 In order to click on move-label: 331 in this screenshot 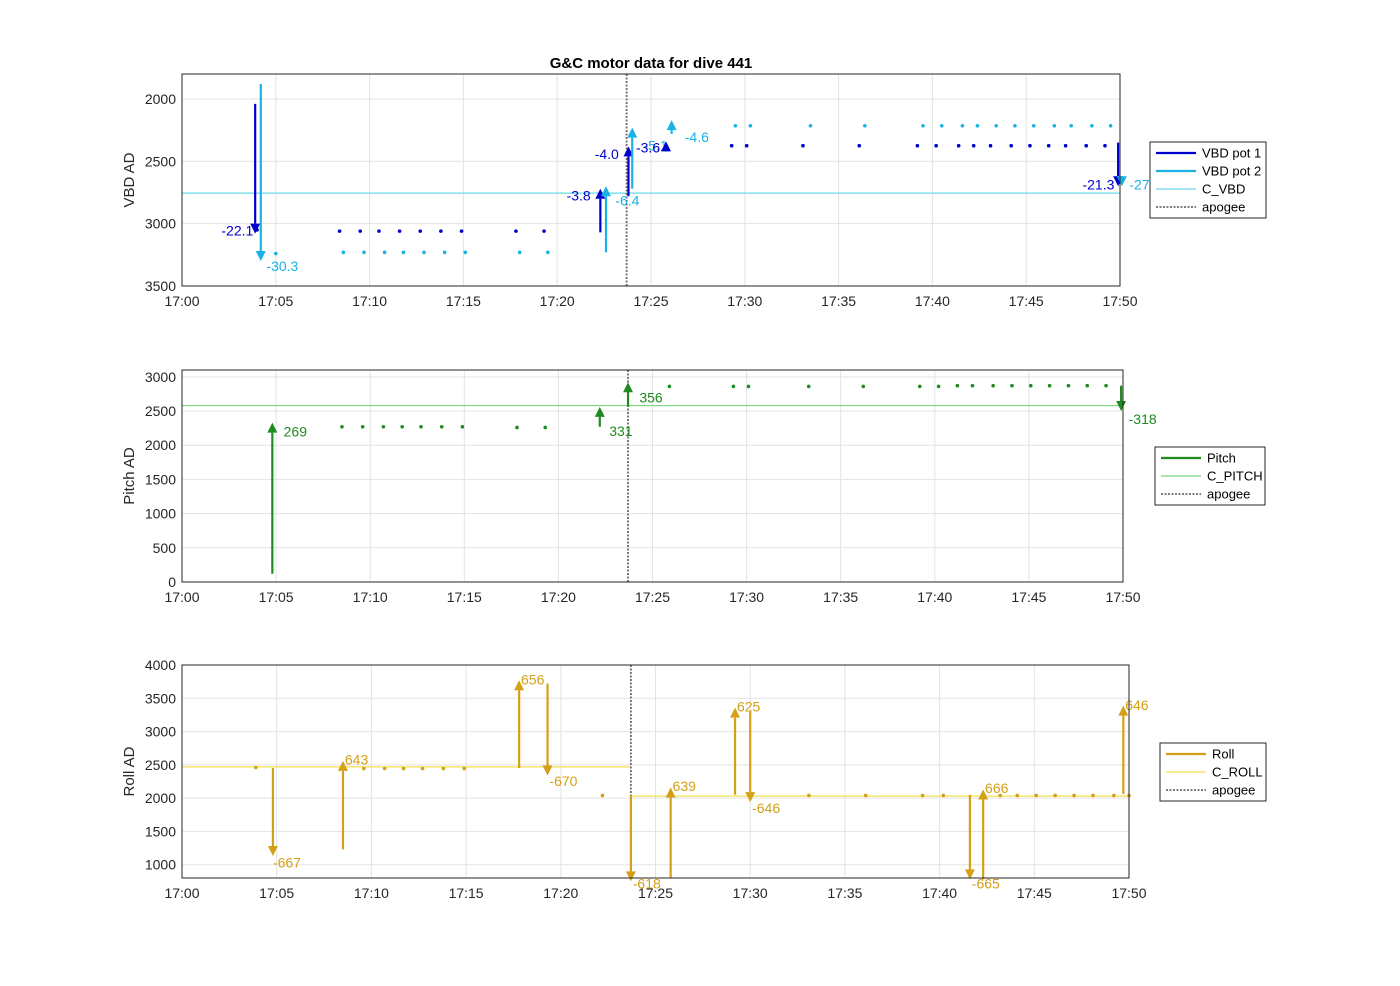, I will do `click(621, 431)`.